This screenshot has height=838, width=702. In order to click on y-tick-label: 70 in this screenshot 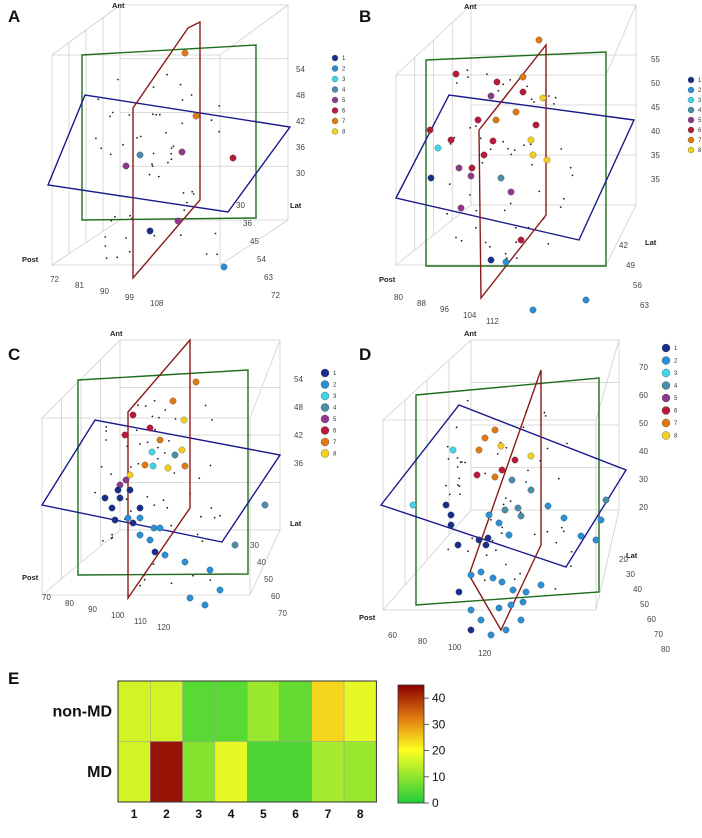, I will do `click(658, 634)`.